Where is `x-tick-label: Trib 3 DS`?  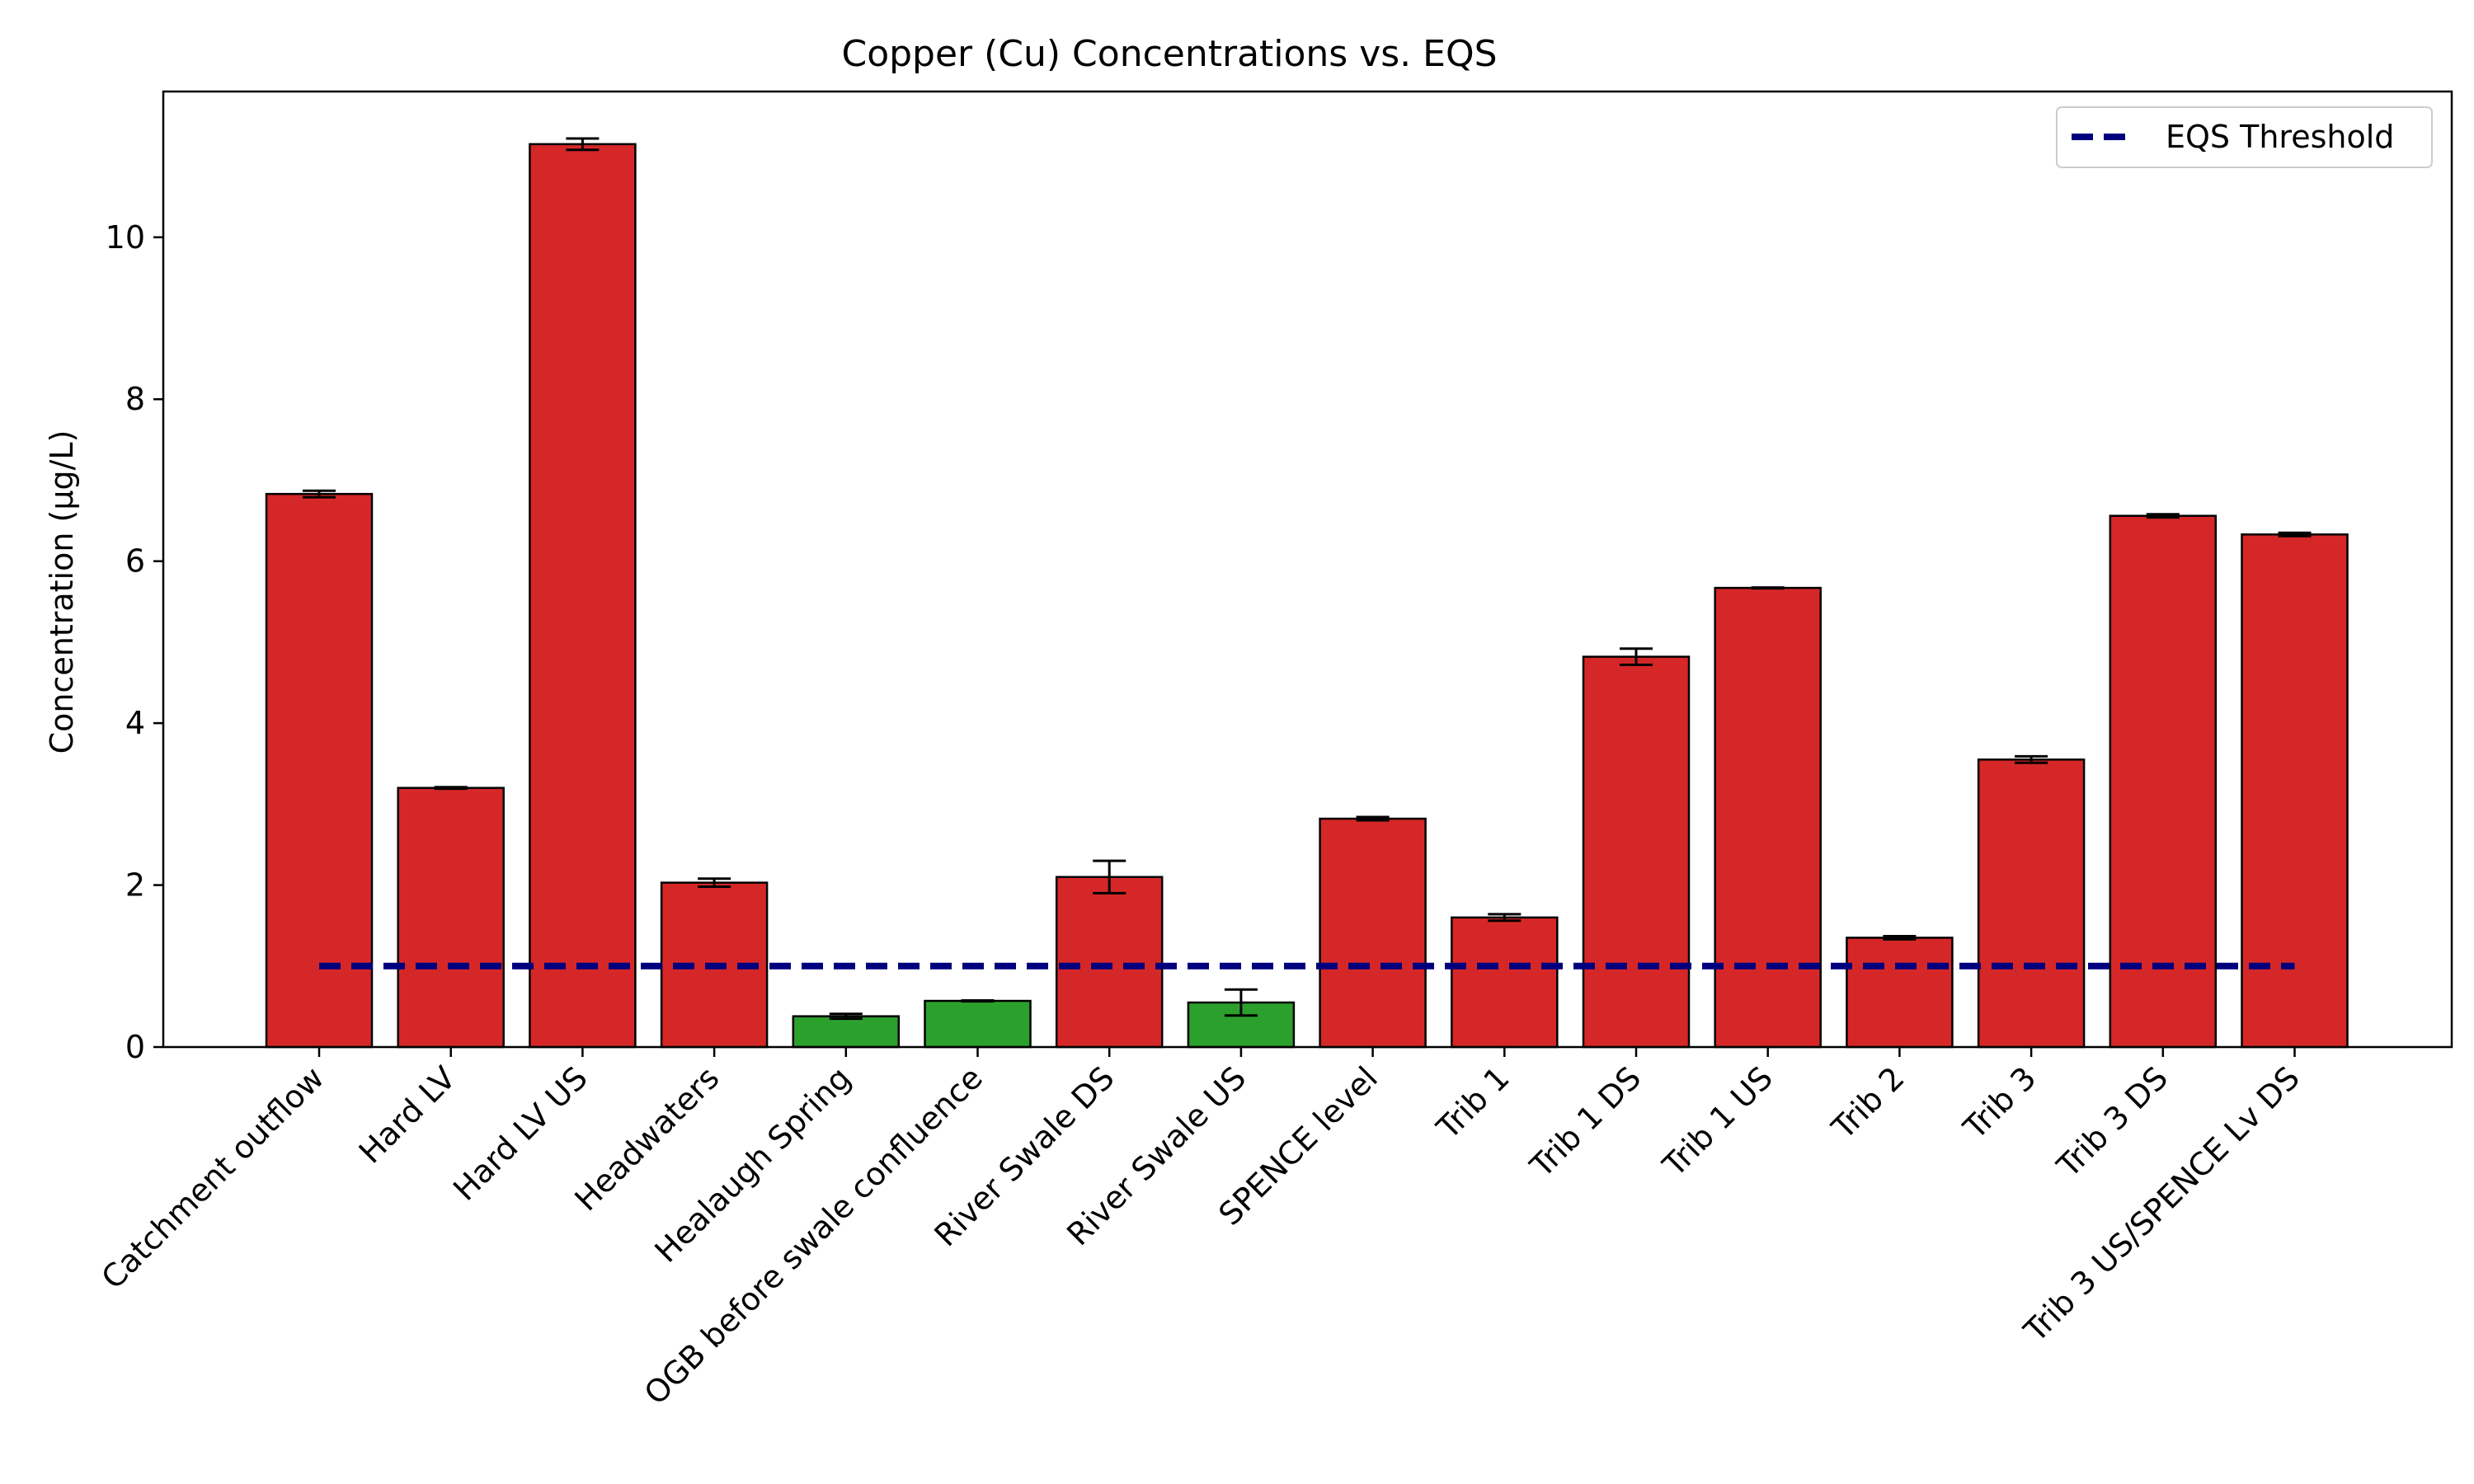 x-tick-label: Trib 3 DS is located at coordinates (2112, 1122).